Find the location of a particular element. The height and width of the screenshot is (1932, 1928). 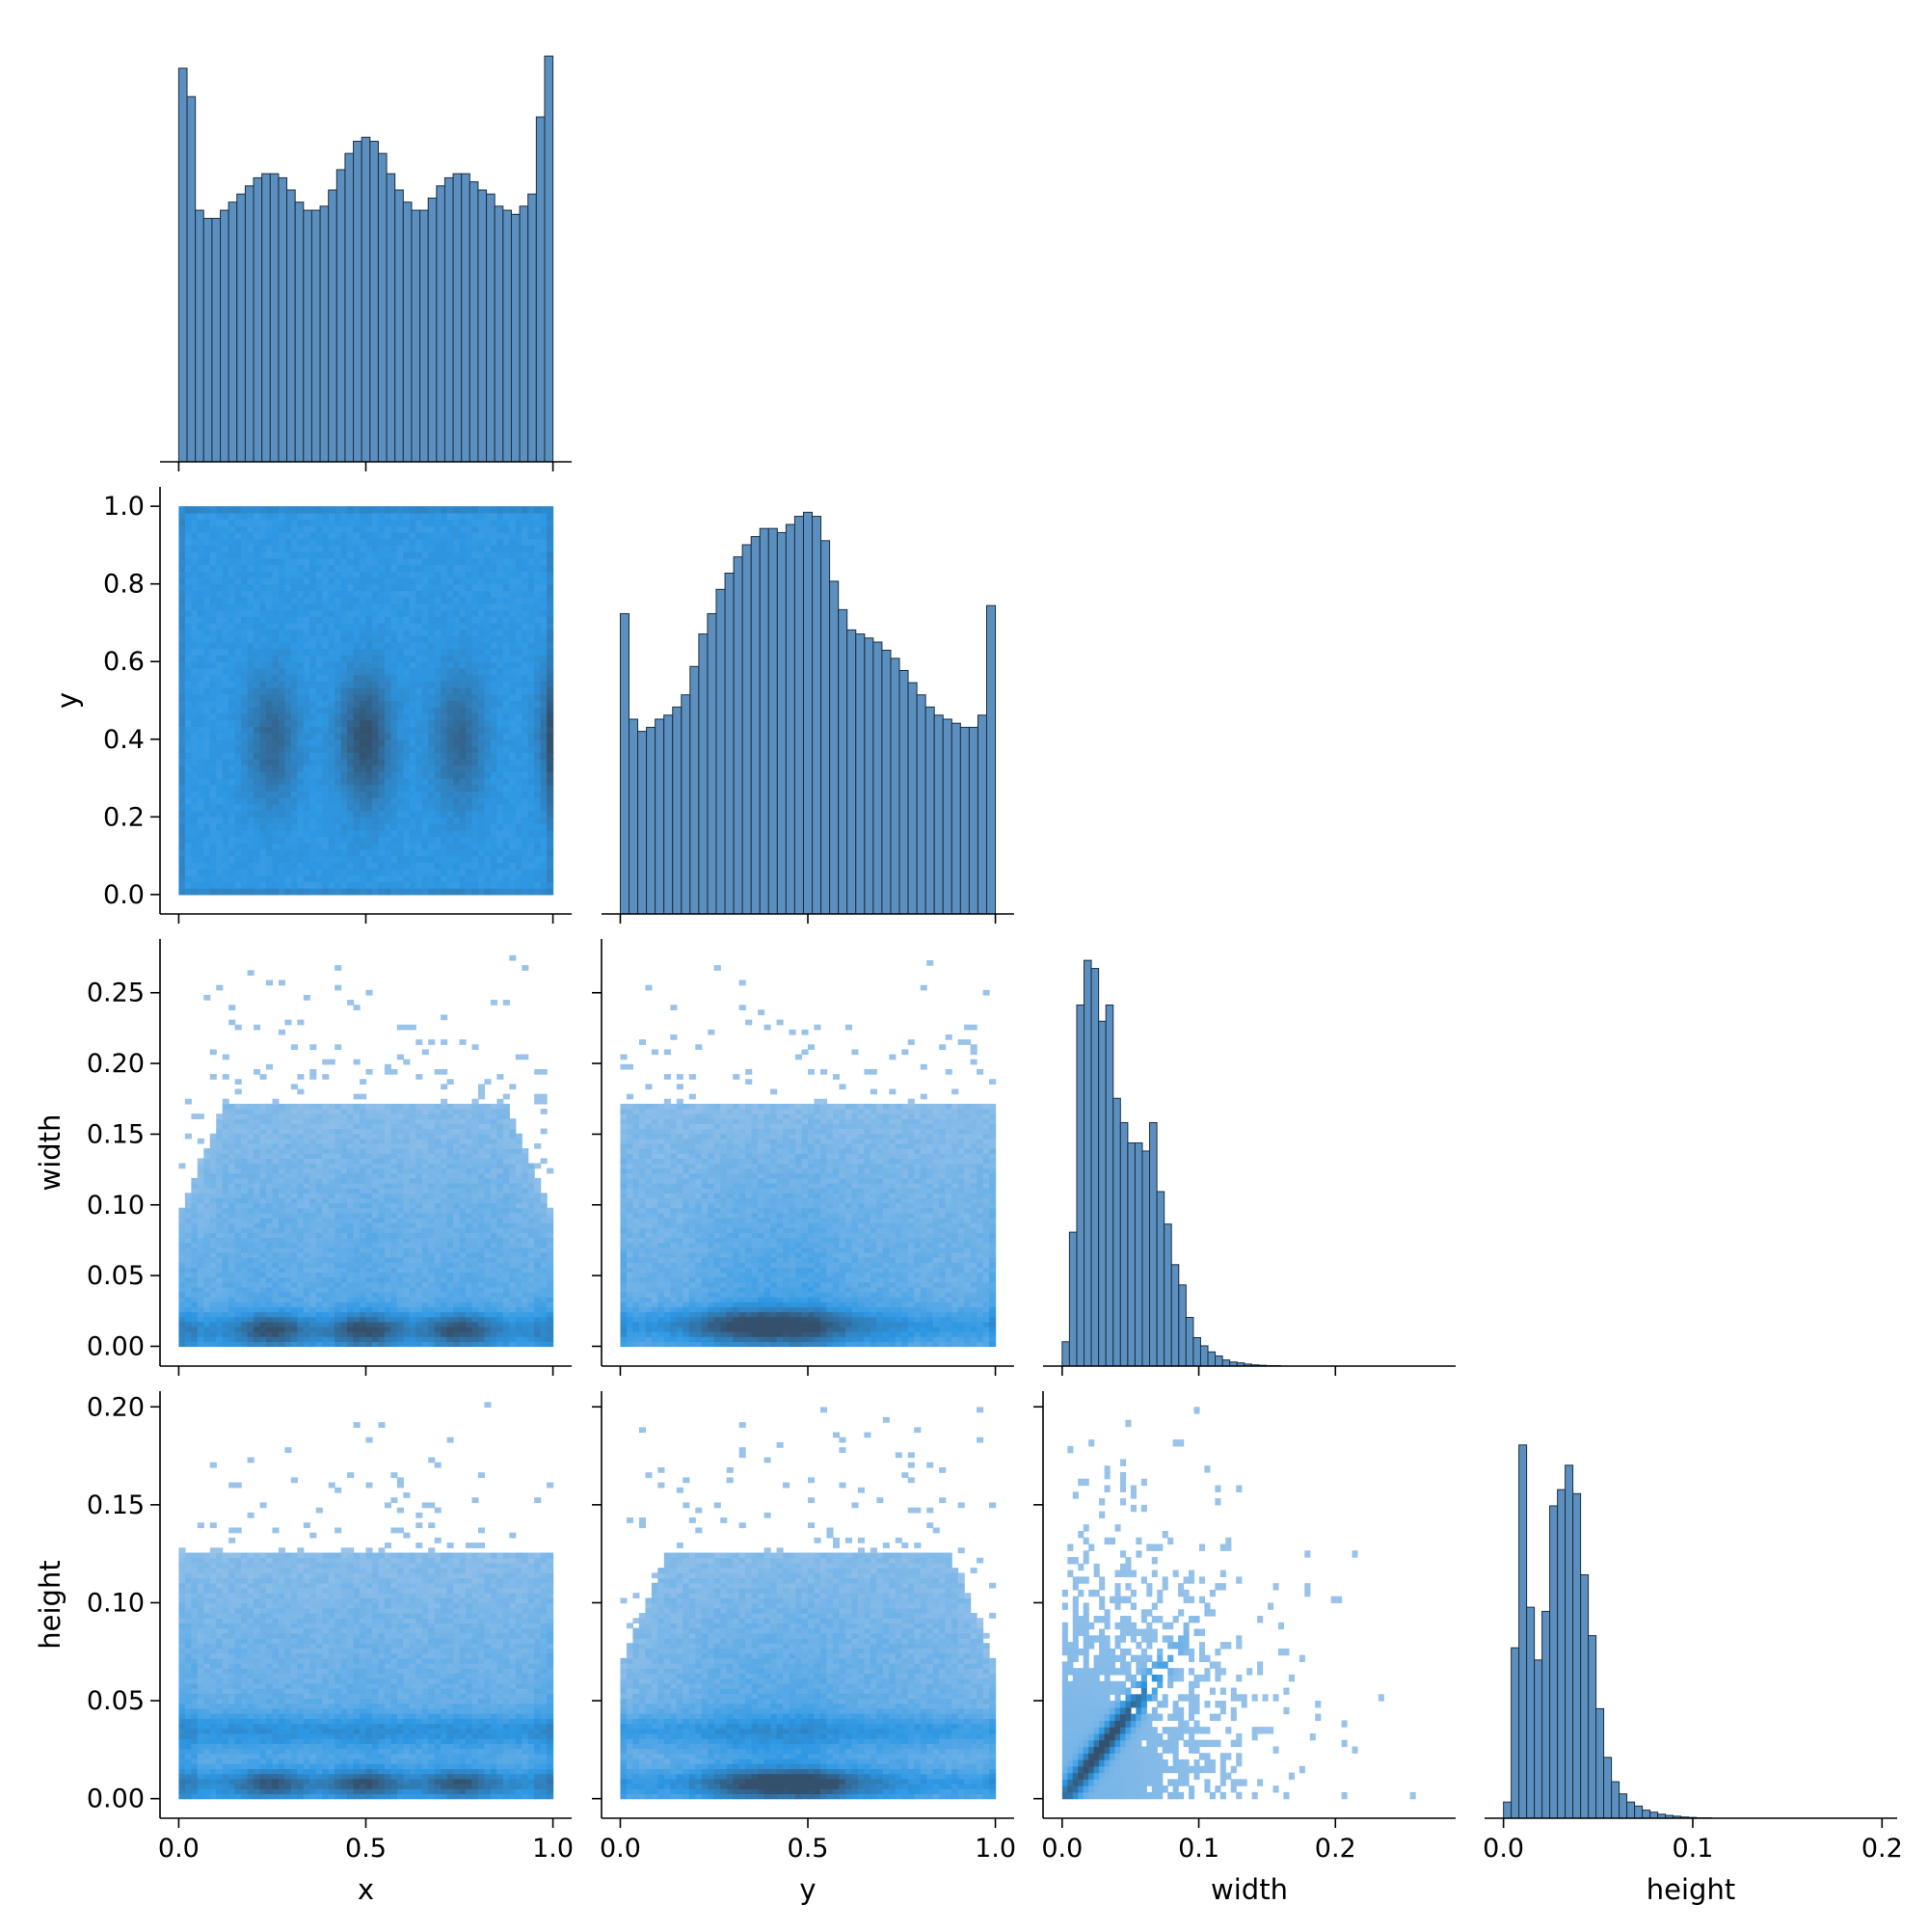

hist-bar is located at coordinates (633, 817).